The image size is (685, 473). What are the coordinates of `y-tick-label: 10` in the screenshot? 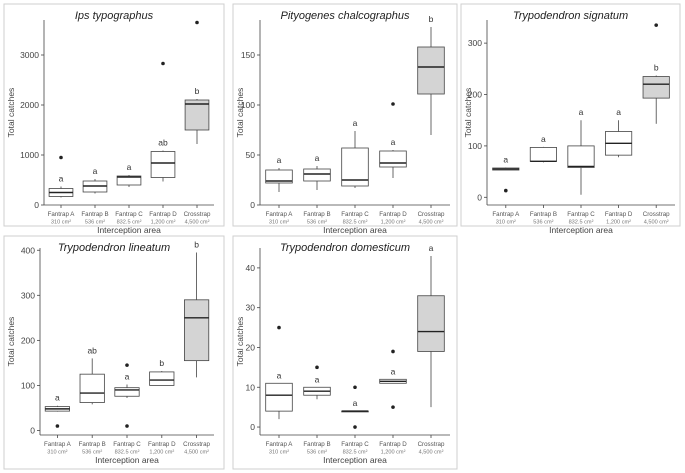 It's located at (251, 387).